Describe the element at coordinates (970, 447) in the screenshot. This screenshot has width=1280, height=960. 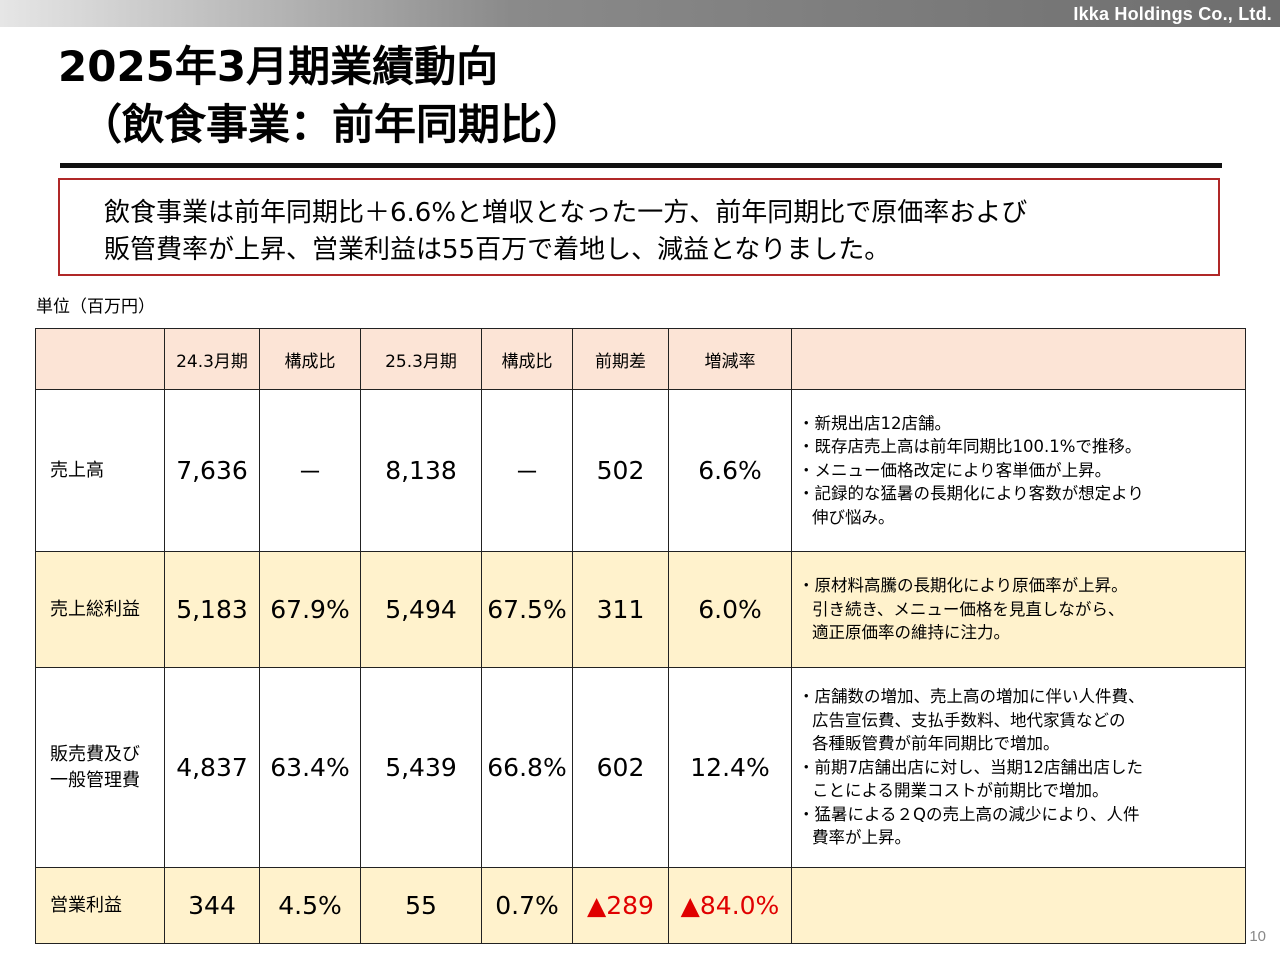
I see `note-line: ・既存店売上高は前年同期比100.1%で推移。` at that location.